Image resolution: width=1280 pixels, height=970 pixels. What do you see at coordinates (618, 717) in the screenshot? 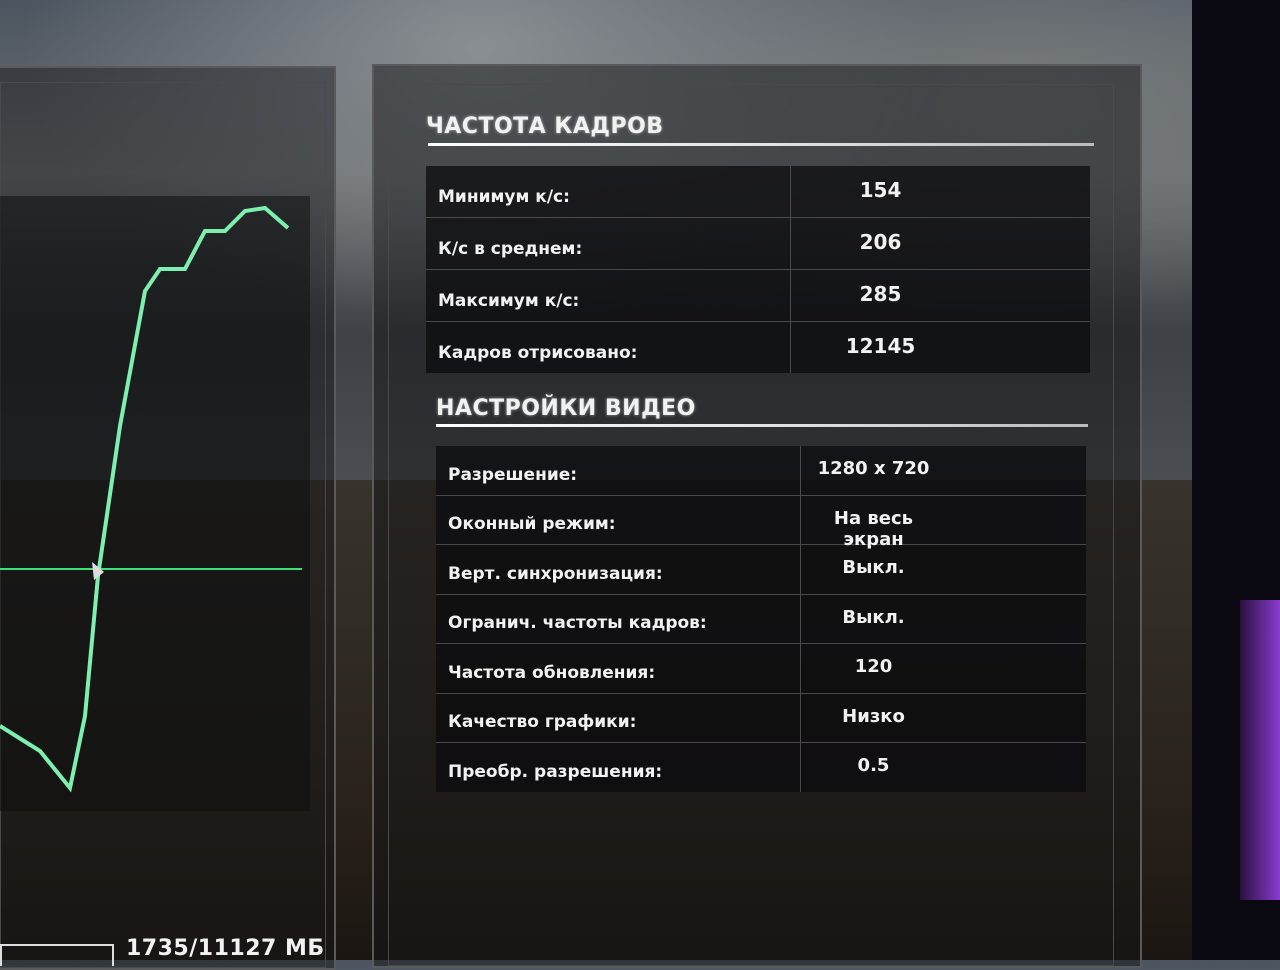
I see `row-label: Качество графики:` at bounding box center [618, 717].